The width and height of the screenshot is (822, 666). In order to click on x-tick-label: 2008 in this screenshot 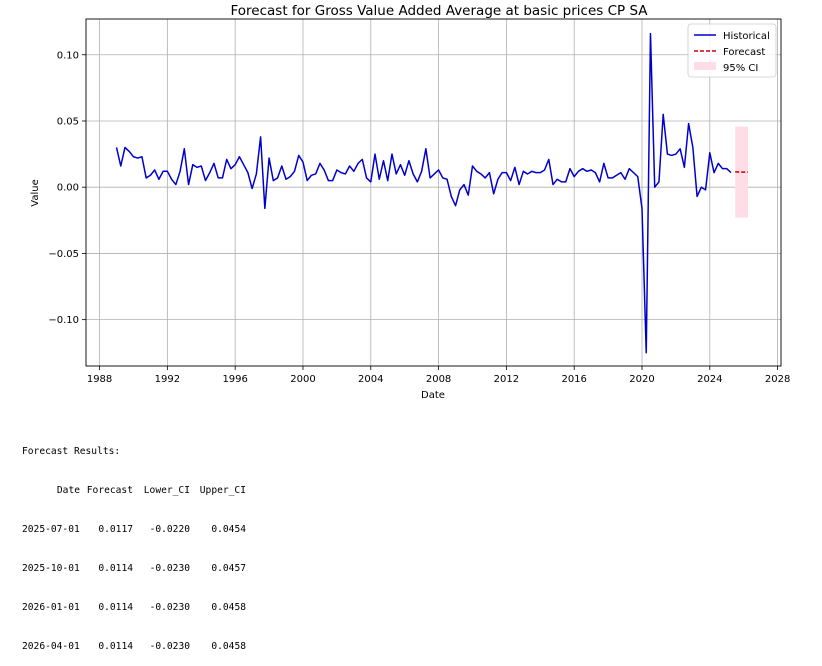, I will do `click(438, 379)`.